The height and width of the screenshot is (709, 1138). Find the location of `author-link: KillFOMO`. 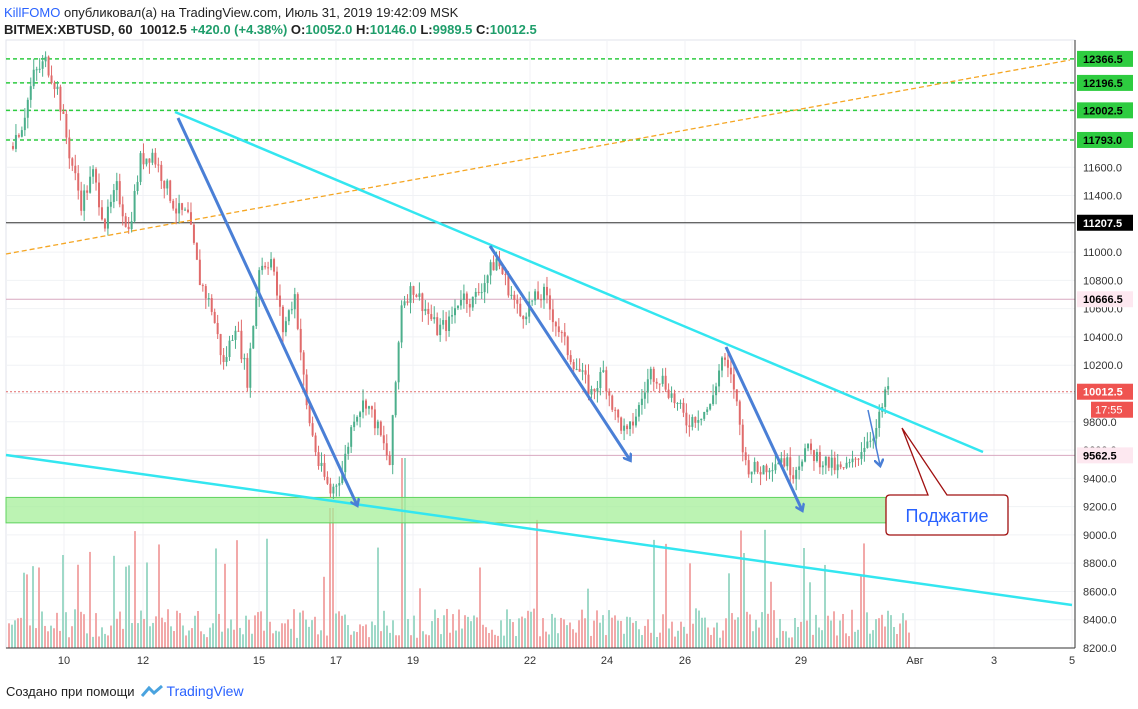

author-link: KillFOMO is located at coordinates (32, 12).